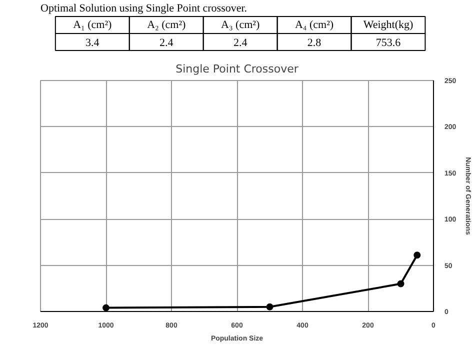 Image resolution: width=474 pixels, height=348 pixels. What do you see at coordinates (144, 8) in the screenshot?
I see `text: Optimal Solution using Single Point crossover.` at bounding box center [144, 8].